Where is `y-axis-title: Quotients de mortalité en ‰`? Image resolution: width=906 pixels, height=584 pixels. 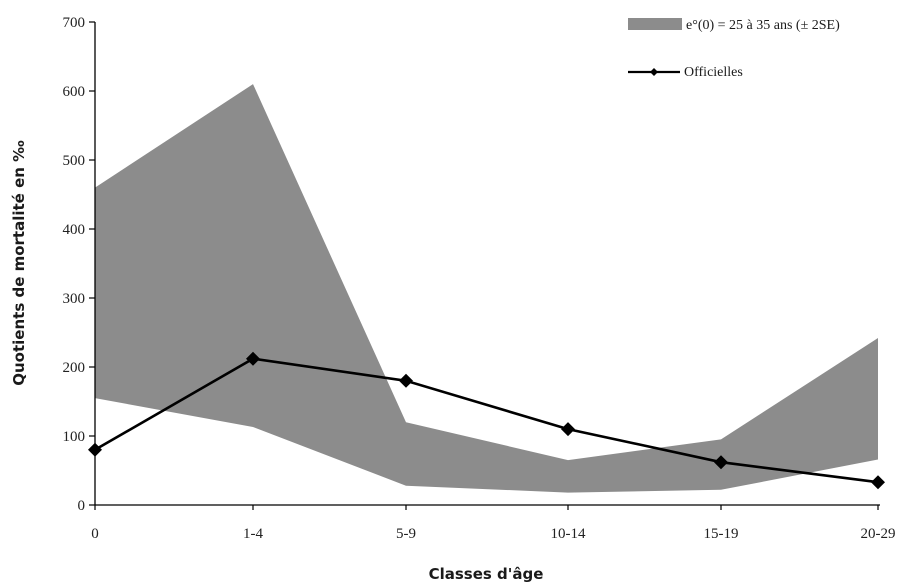 y-axis-title: Quotients de mortalité en ‰ is located at coordinates (19, 263).